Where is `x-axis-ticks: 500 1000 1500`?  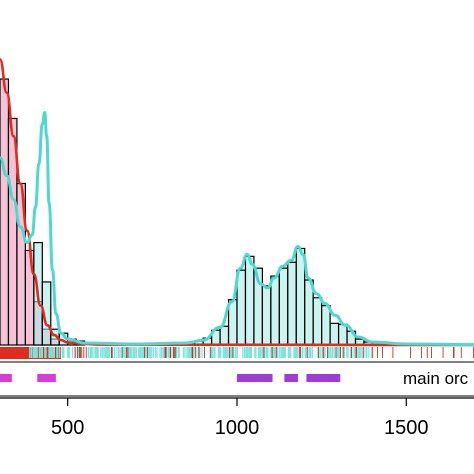 x-axis-ticks: 500 1000 1500 is located at coordinates (240, 418).